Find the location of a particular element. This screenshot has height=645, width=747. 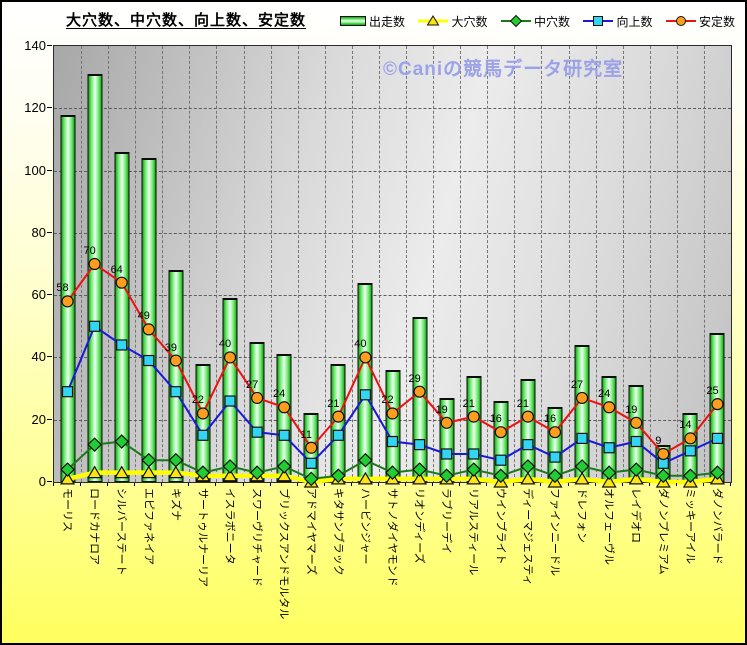

legend-label: 出走数 is located at coordinates (387, 21).